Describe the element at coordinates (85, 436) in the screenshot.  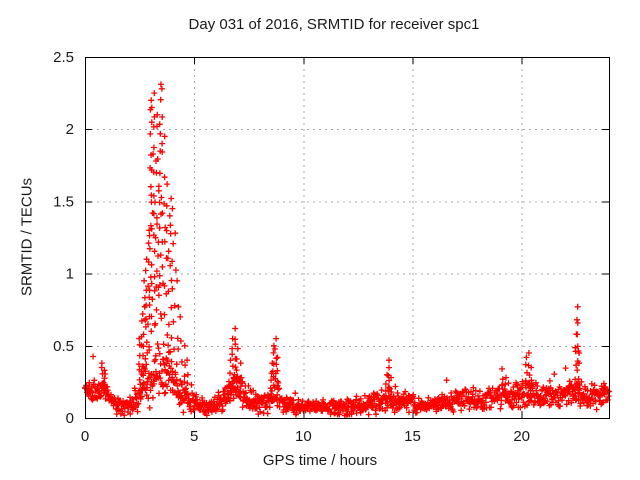
I see `x-tick-label: 0` at that location.